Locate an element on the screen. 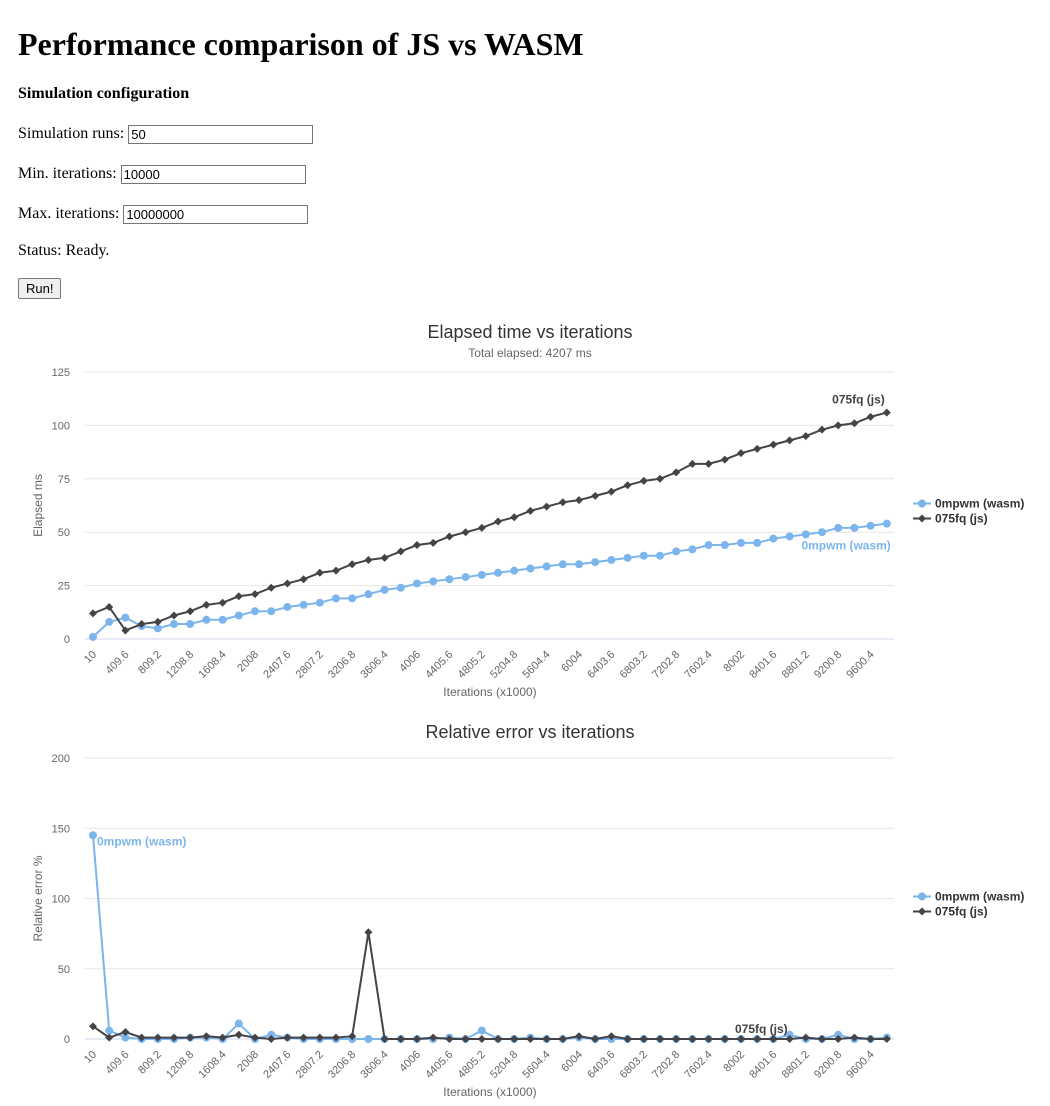  y-tick-label: 50 is located at coordinates (64, 533).